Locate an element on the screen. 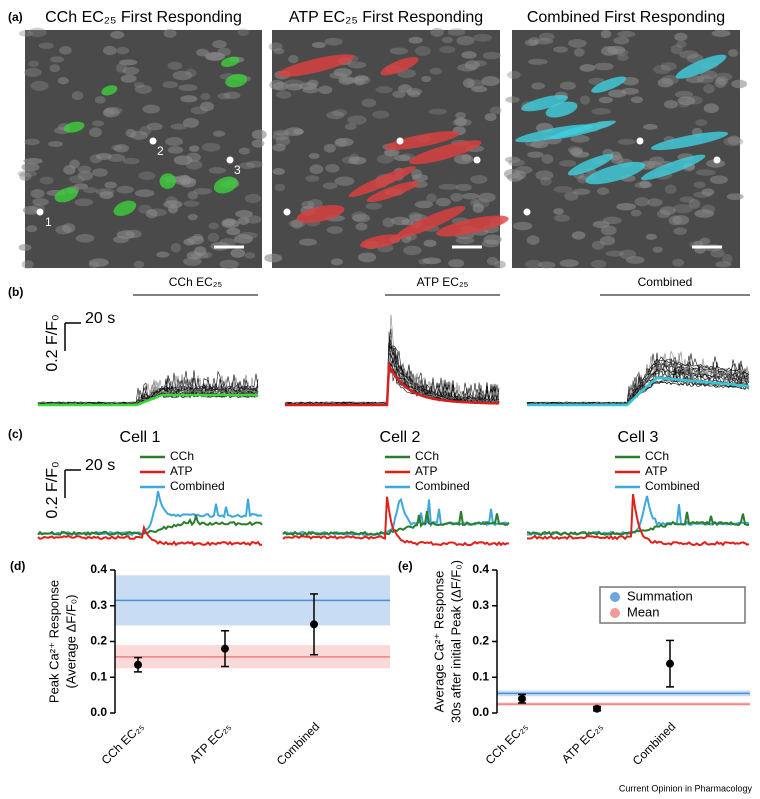 Image resolution: width=760 pixels, height=799 pixels. y-tick-label: 0.1 is located at coordinates (480, 676).